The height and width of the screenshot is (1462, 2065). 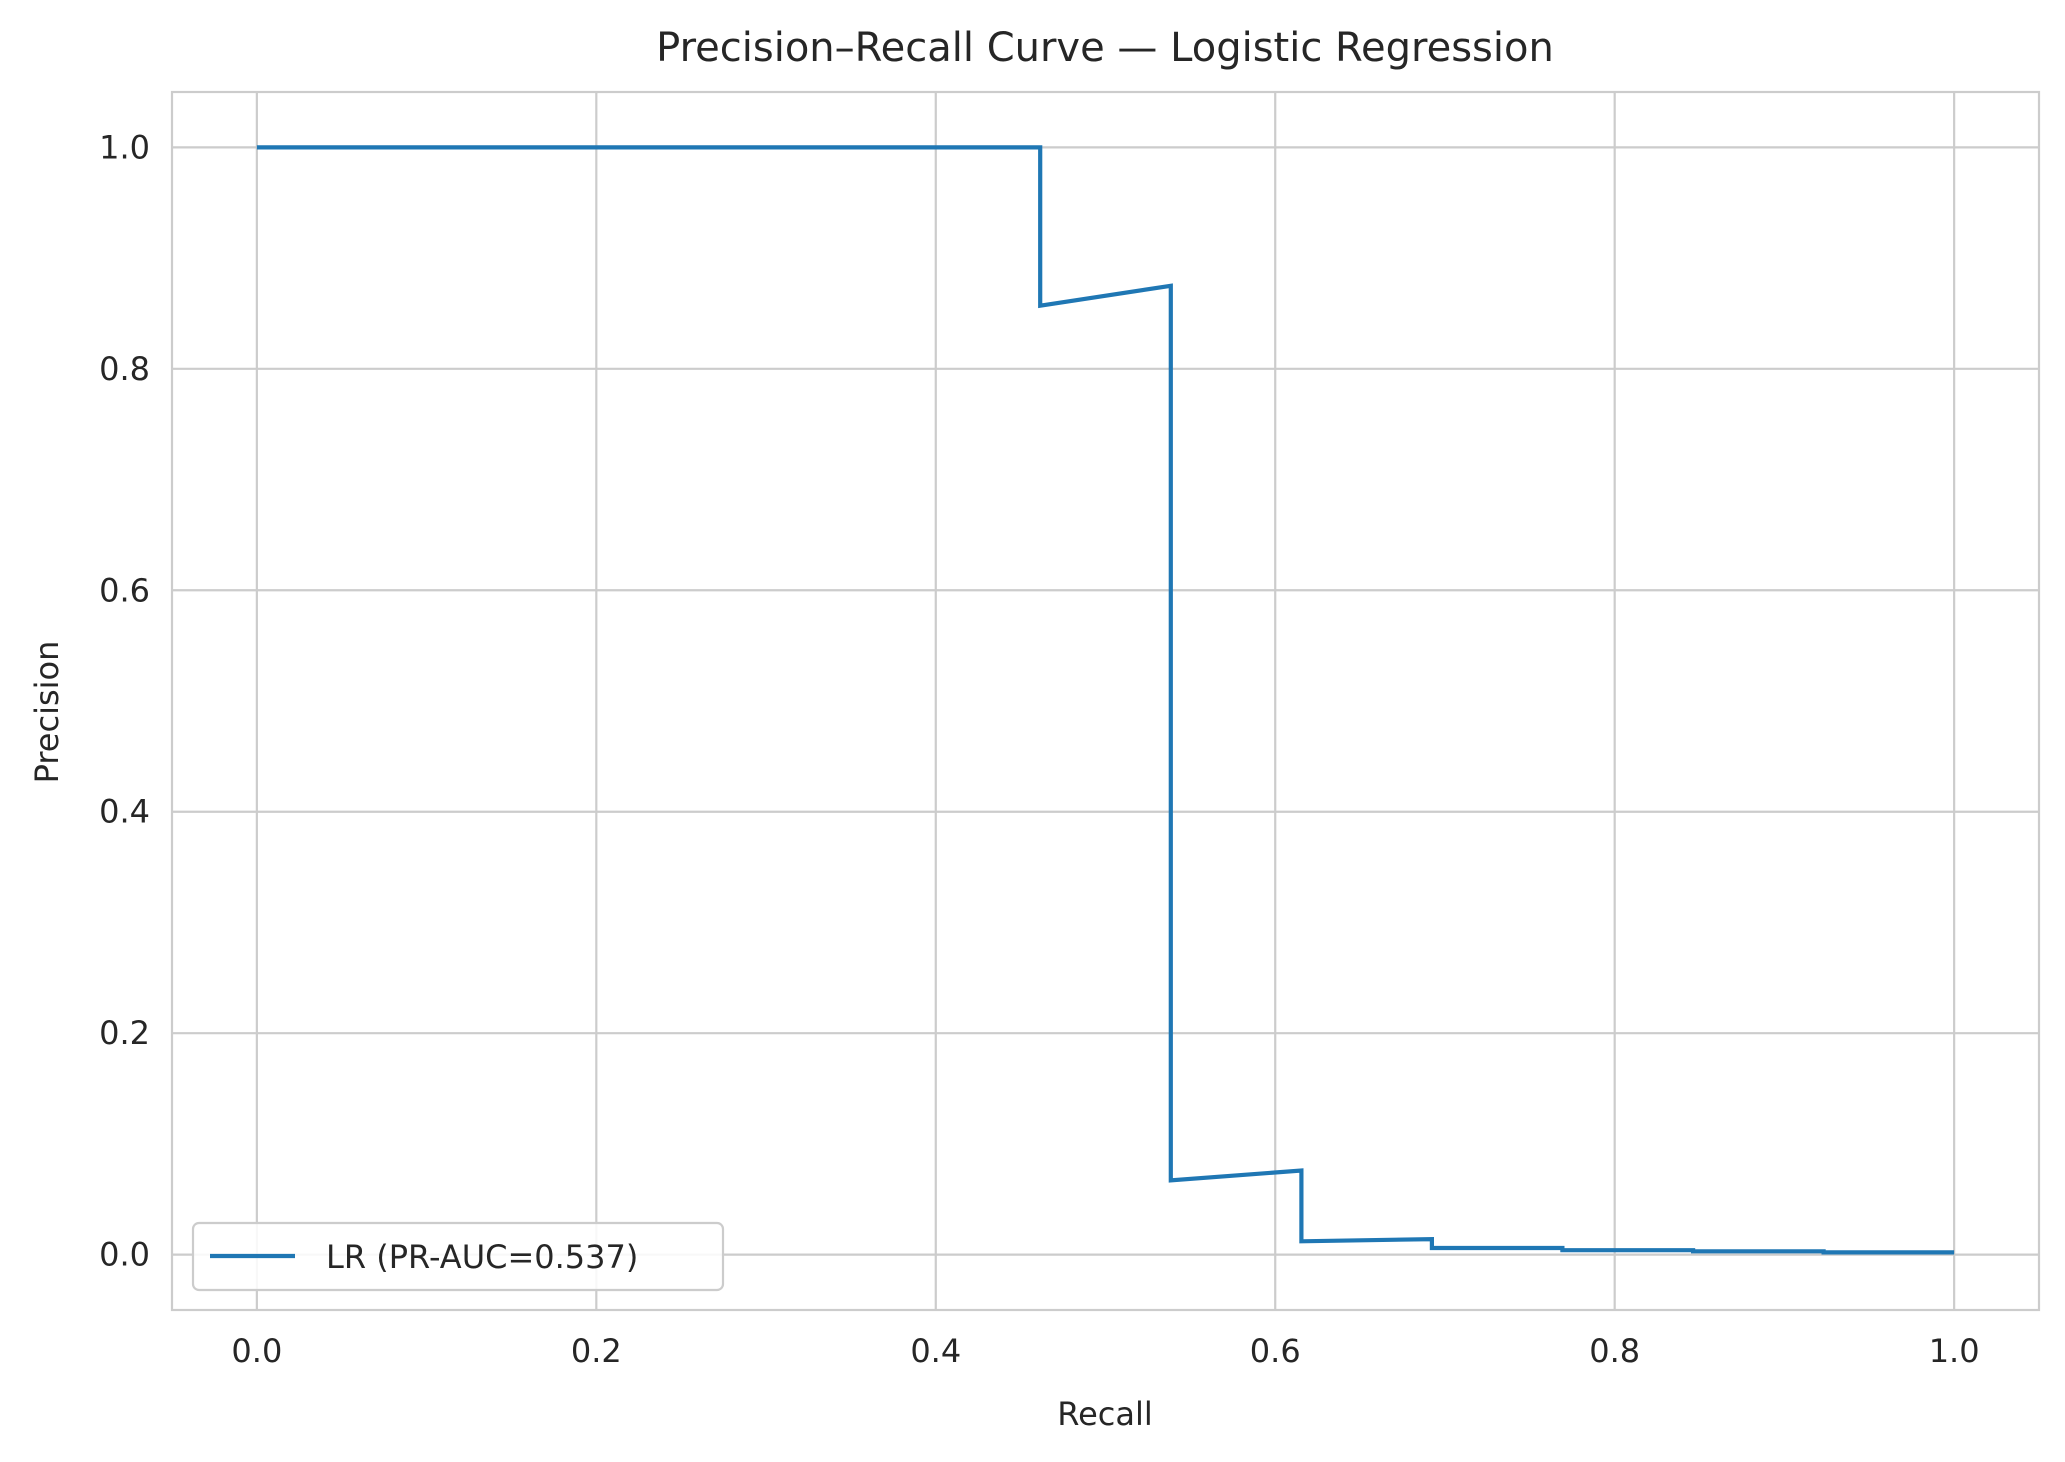 I want to click on x-tick-labels: 0.0 0.2 0.4 0.6 0.8 1.0, so click(x=1105, y=1351).